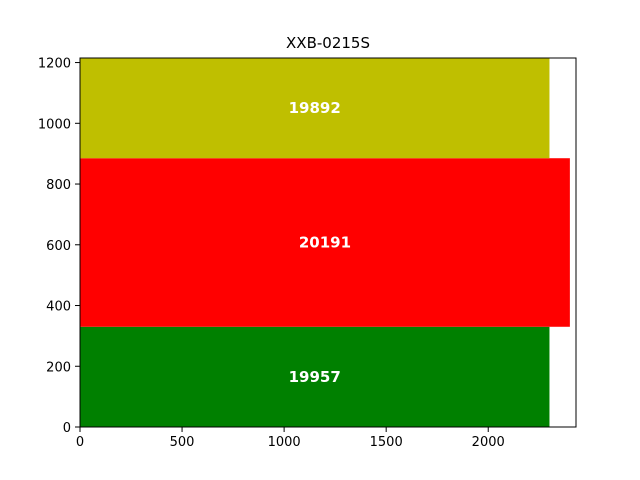 The height and width of the screenshot is (480, 640). I want to click on bar-value-label: 20191, so click(325, 243).